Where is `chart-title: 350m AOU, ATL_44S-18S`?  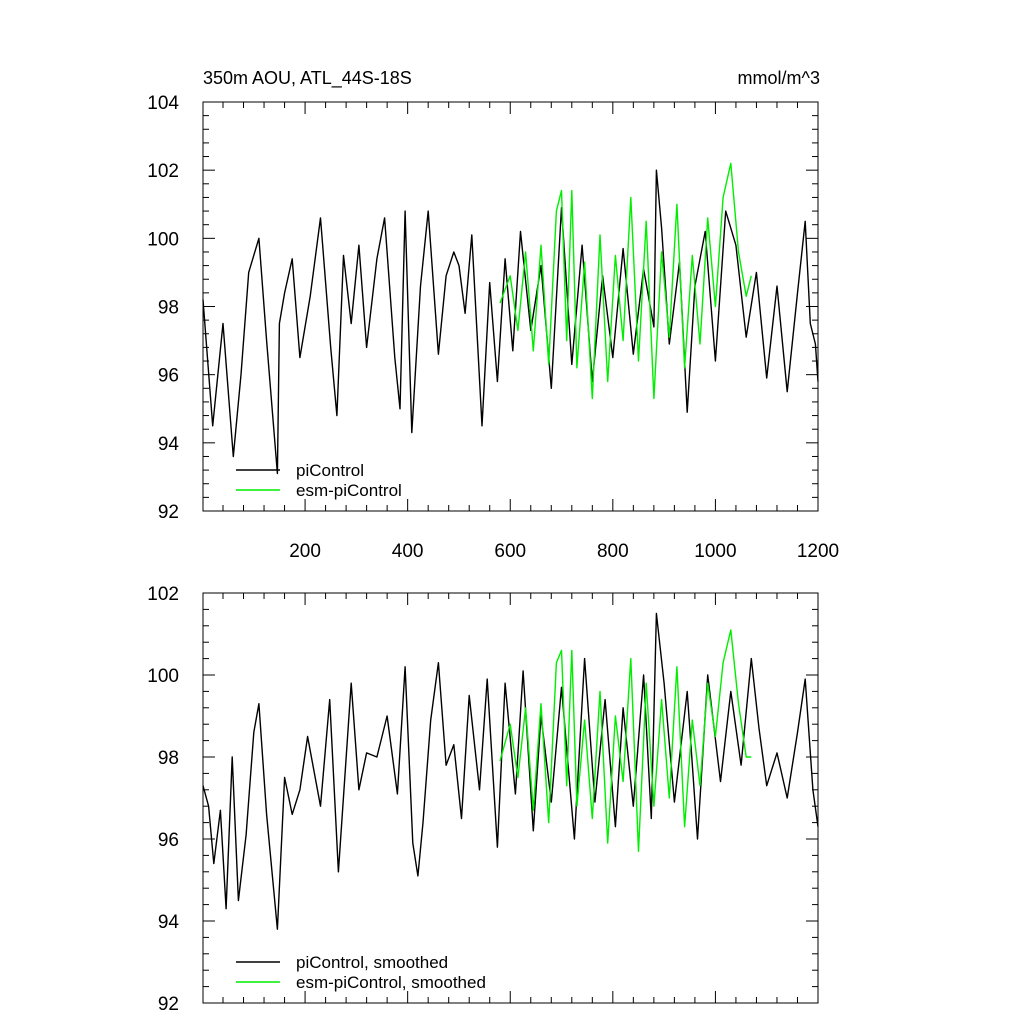 chart-title: 350m AOU, ATL_44S-18S is located at coordinates (307, 78).